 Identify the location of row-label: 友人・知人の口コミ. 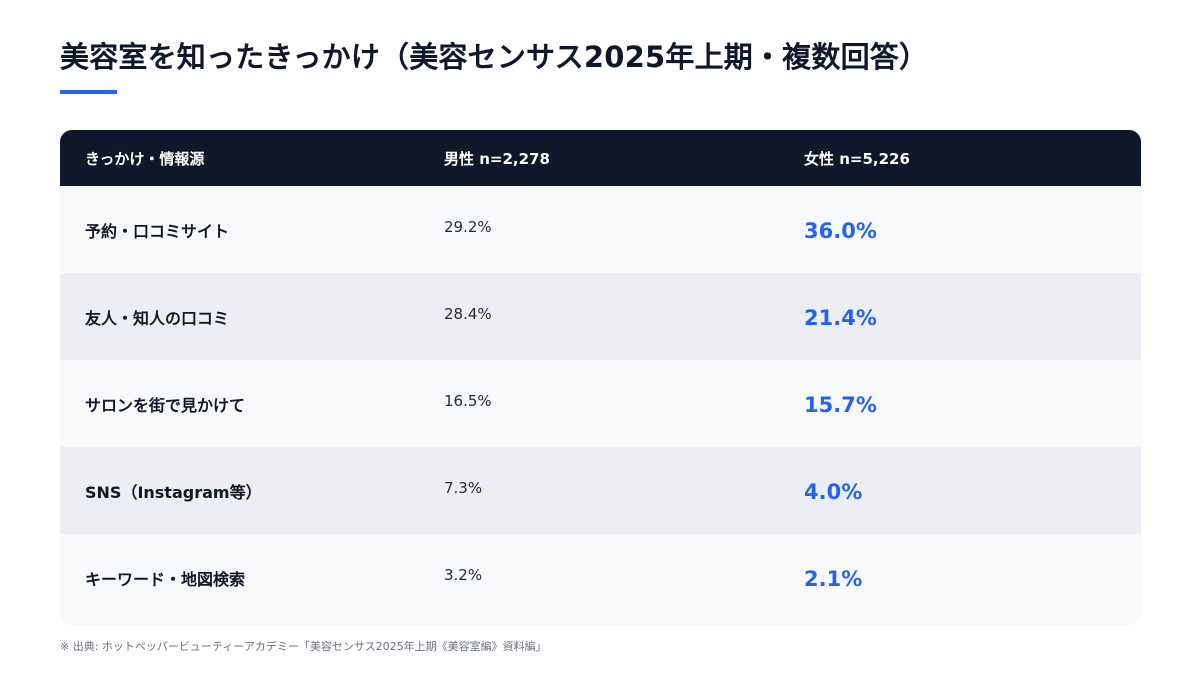
(157, 318).